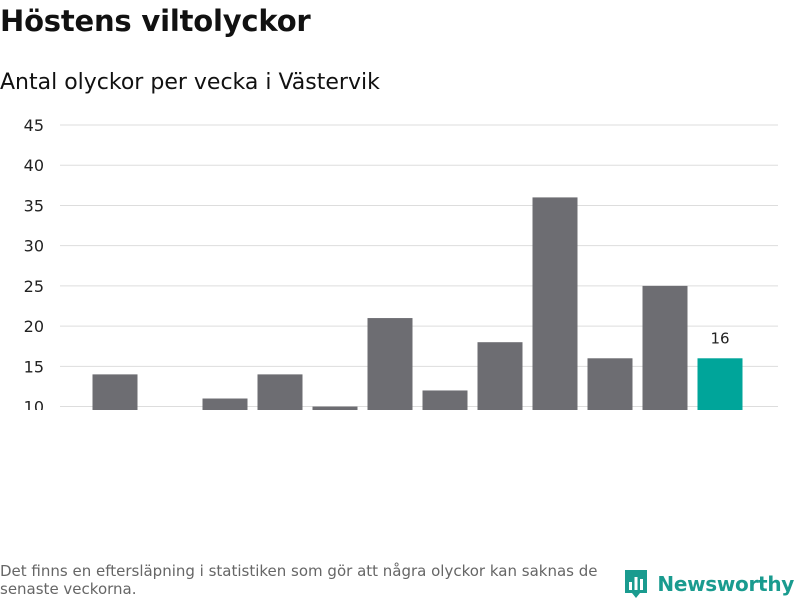  Describe the element at coordinates (34, 205) in the screenshot. I see `y-tick-label: 35` at that location.